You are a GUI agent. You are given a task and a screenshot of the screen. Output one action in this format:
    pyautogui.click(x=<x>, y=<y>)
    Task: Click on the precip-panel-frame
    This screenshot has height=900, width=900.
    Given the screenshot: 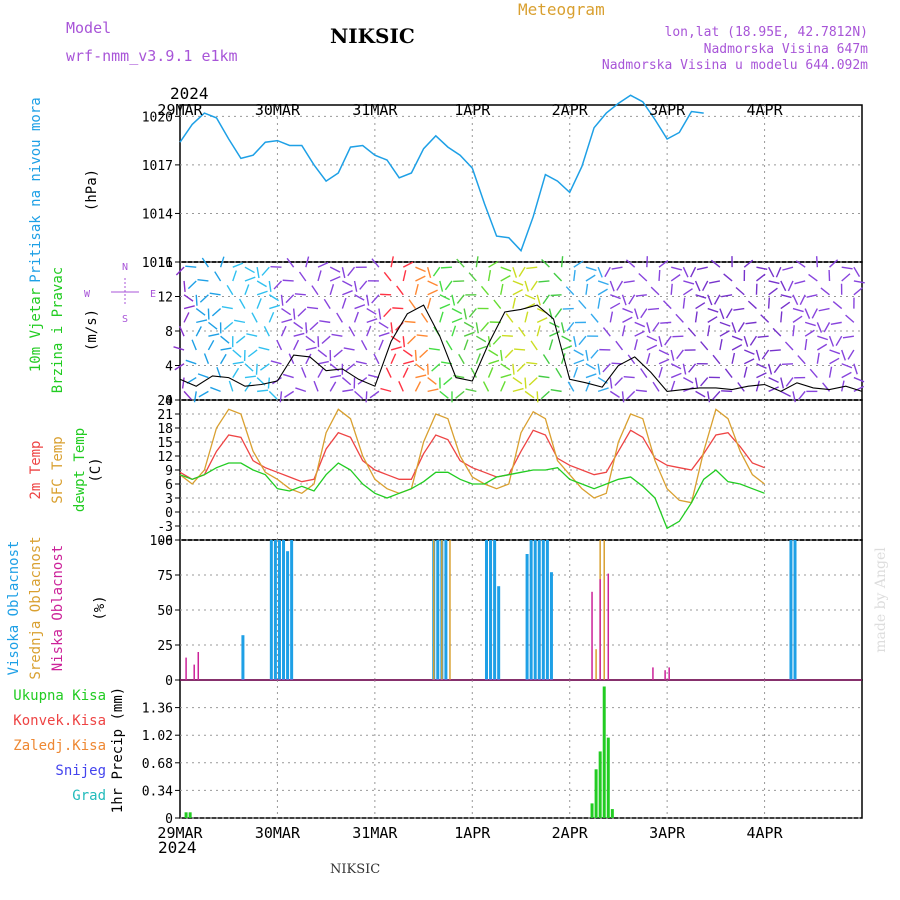 What is the action you would take?
    pyautogui.click(x=521, y=749)
    